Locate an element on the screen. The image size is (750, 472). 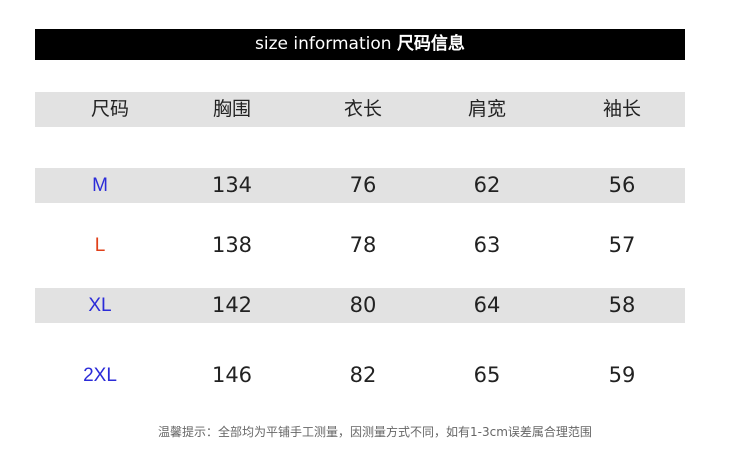
measurement-cell: 142 is located at coordinates (232, 305).